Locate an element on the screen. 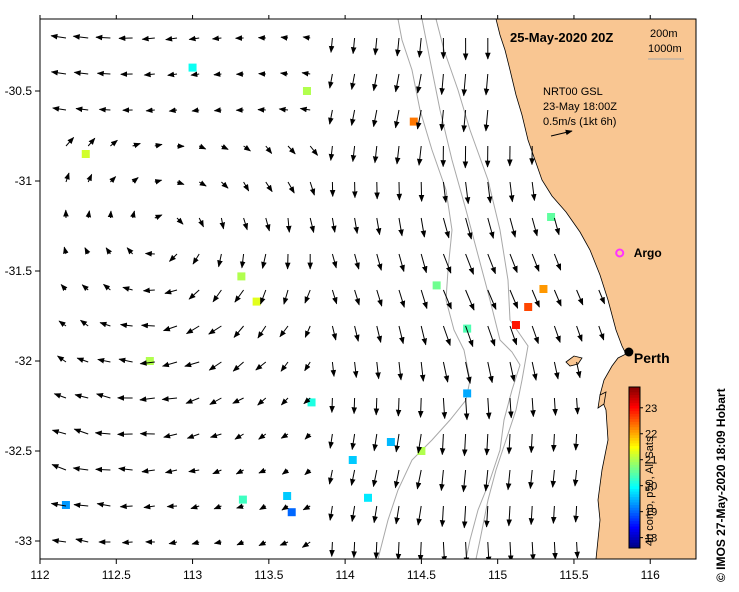 This screenshot has width=739, height=592. y-tick-label: -30.5 is located at coordinates (19, 91).